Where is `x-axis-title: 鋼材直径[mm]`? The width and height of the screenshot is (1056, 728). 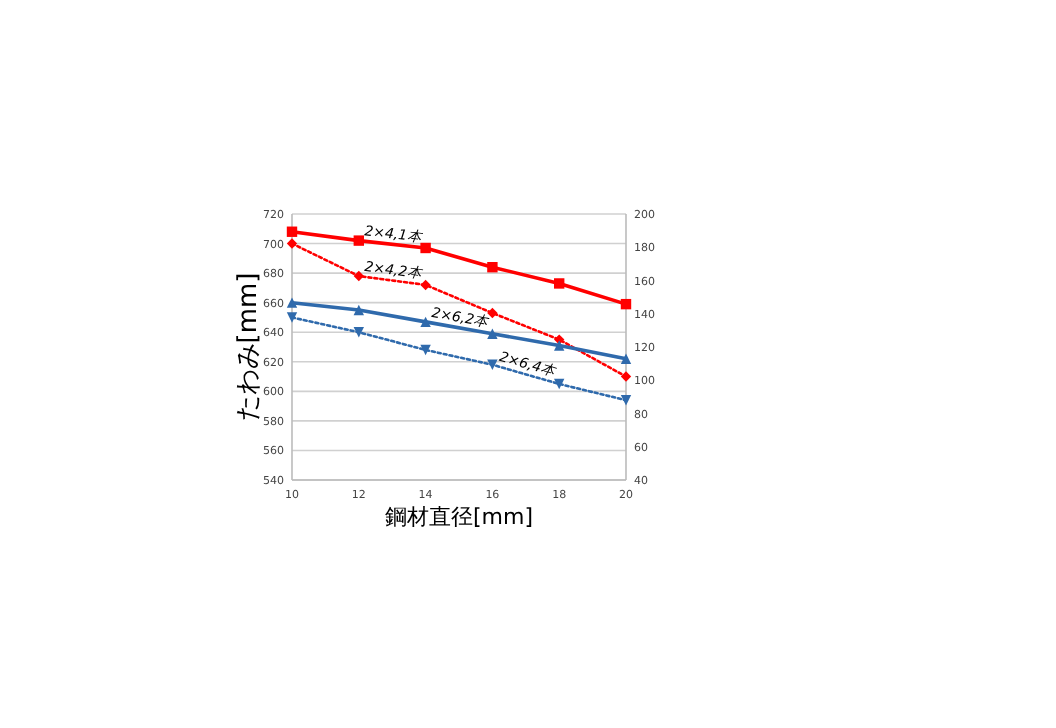 x-axis-title: 鋼材直径[mm] is located at coordinates (459, 517).